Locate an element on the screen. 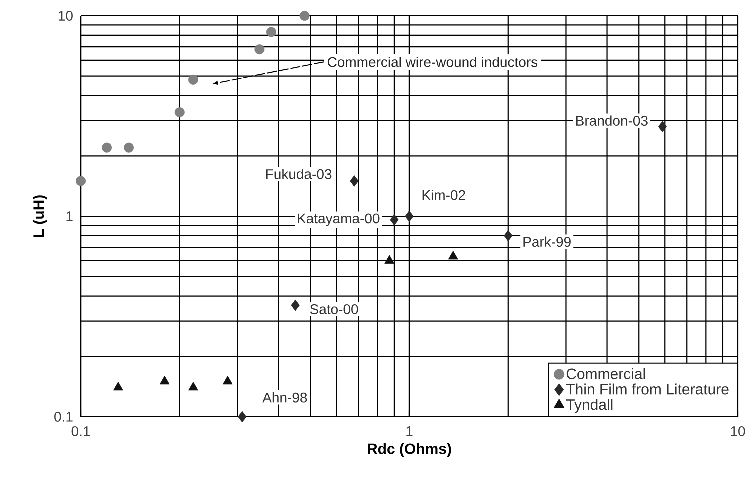 This screenshot has height=492, width=752. x-tick-label: 10 is located at coordinates (738, 431).